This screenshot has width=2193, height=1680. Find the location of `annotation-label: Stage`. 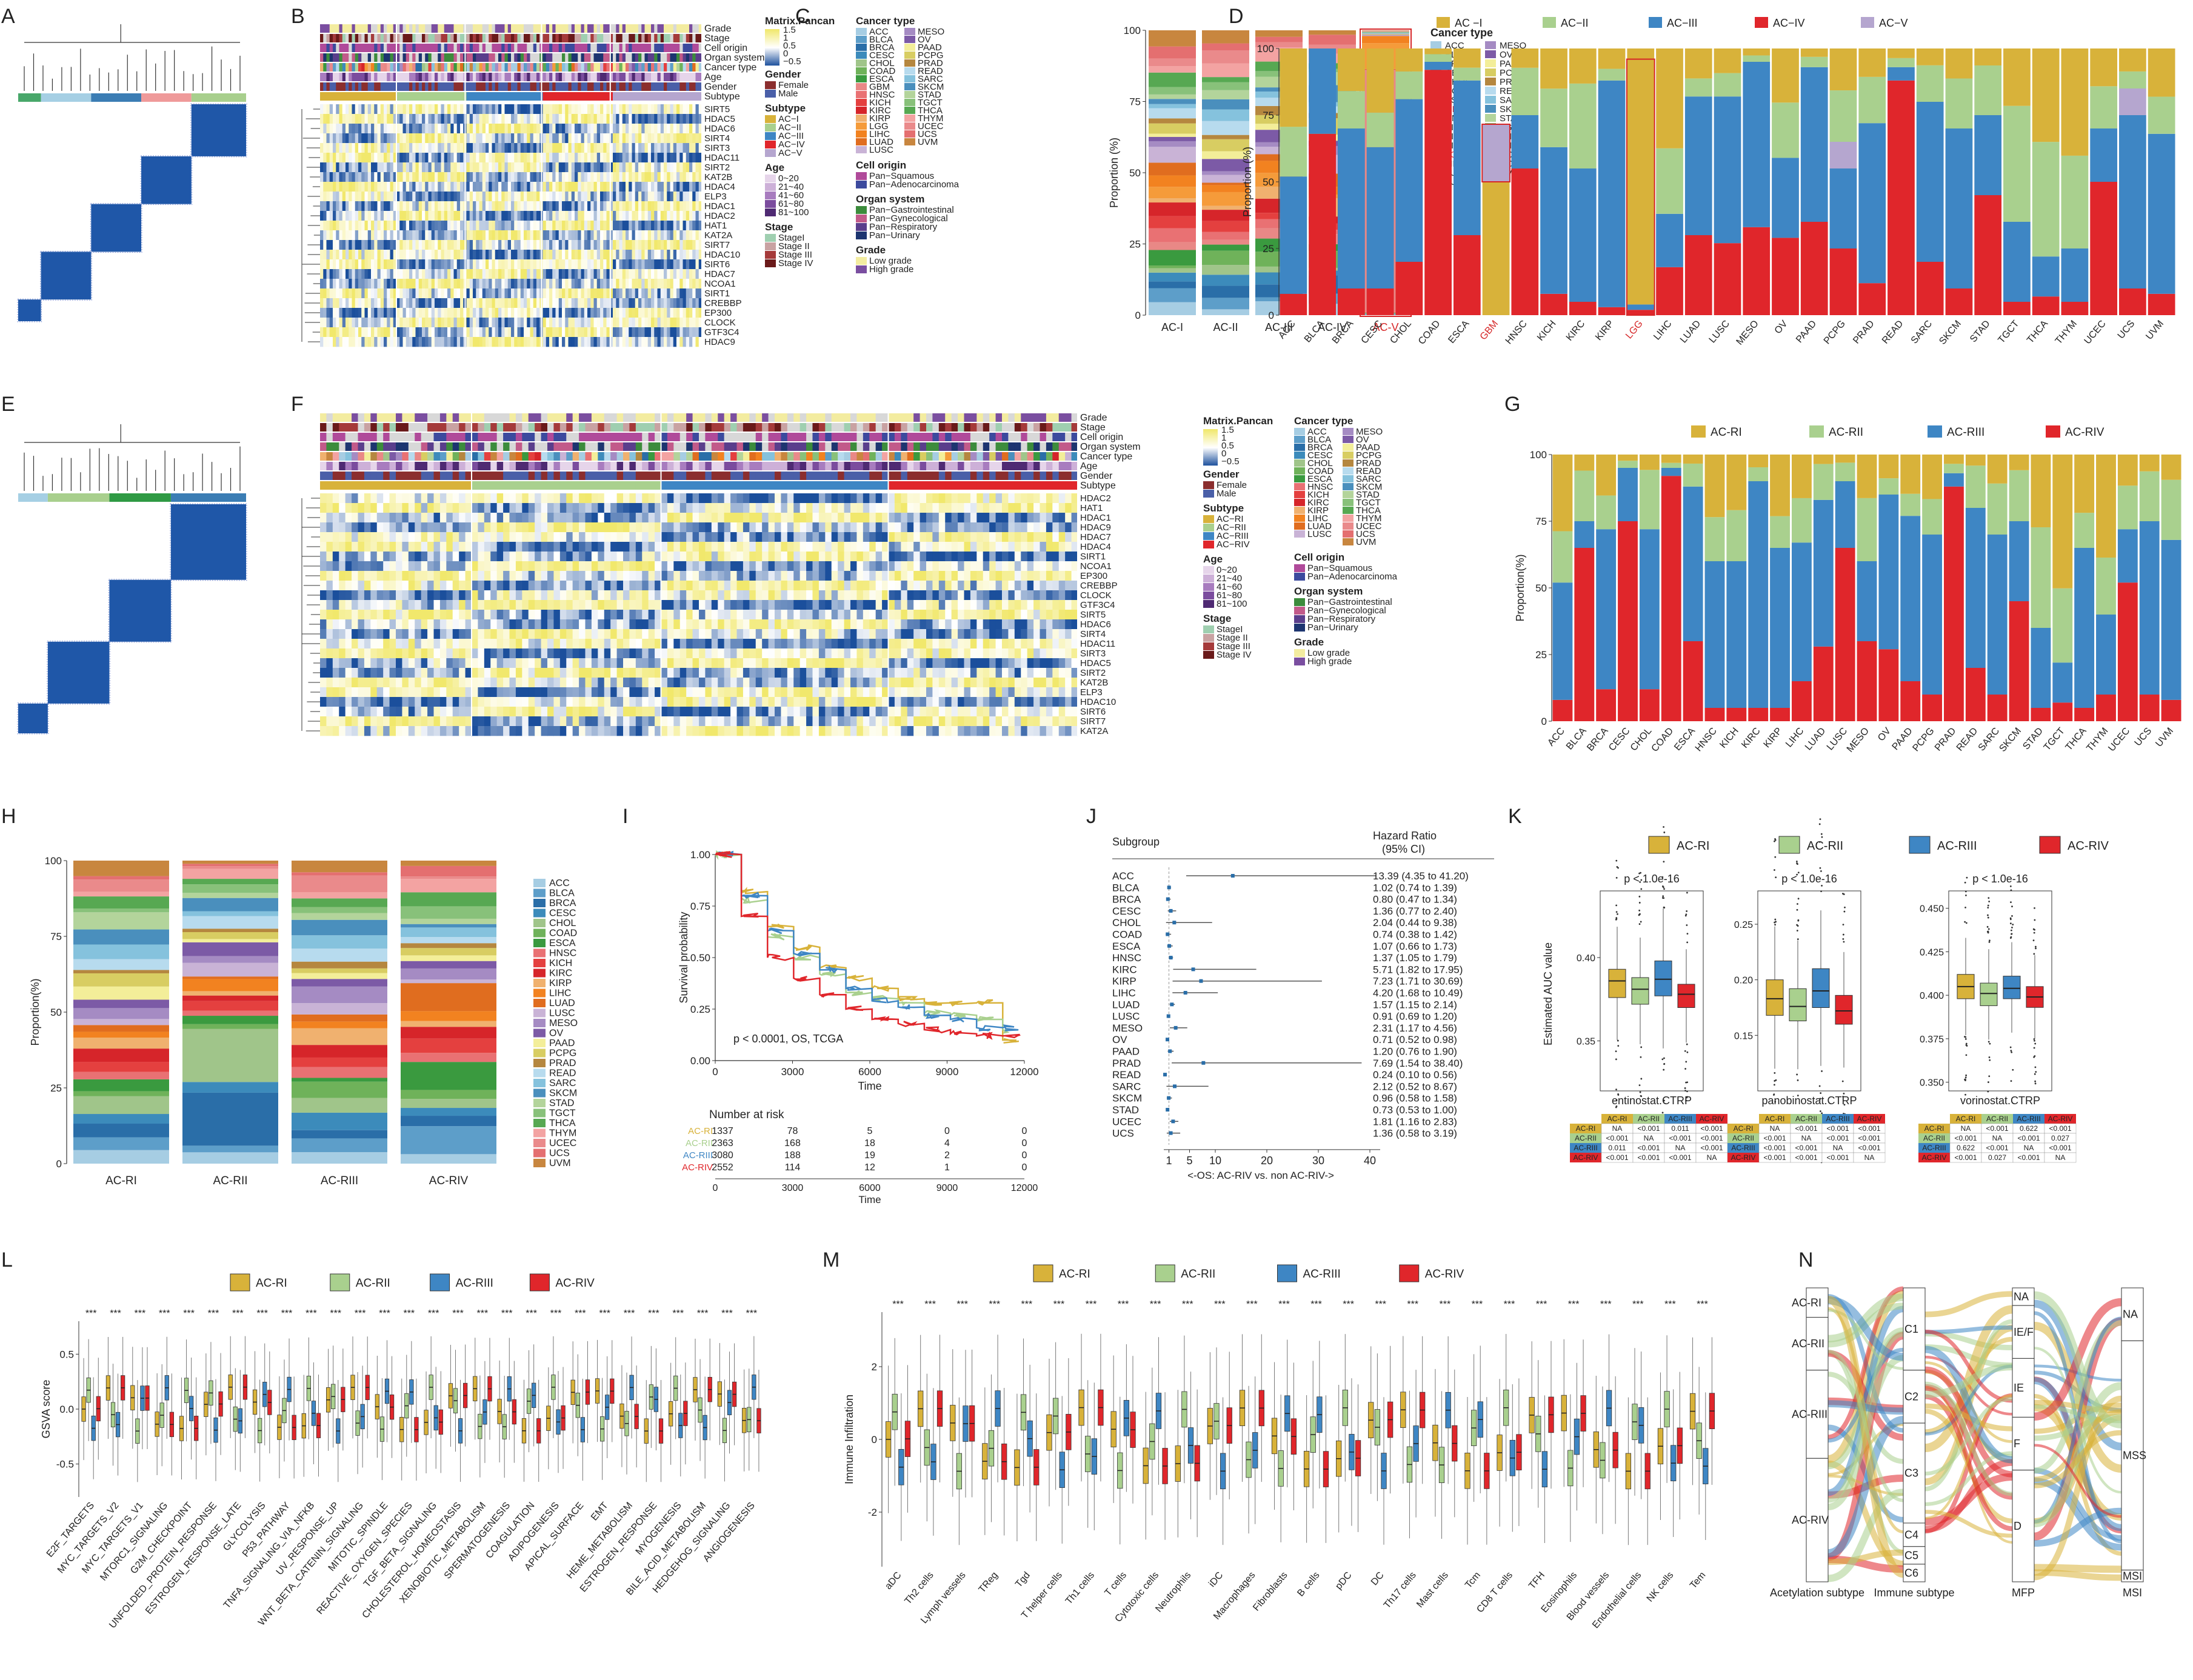

annotation-label: Stage is located at coordinates (1093, 427).